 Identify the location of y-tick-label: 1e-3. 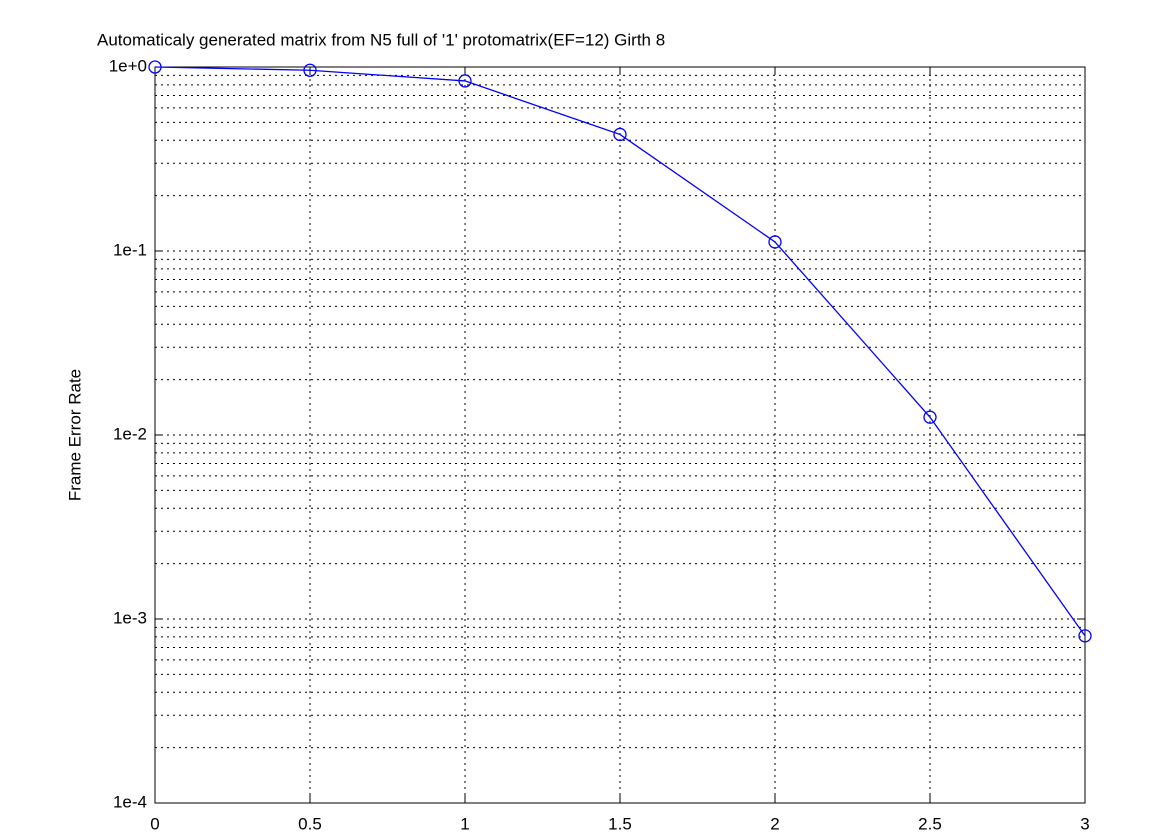
(130, 617).